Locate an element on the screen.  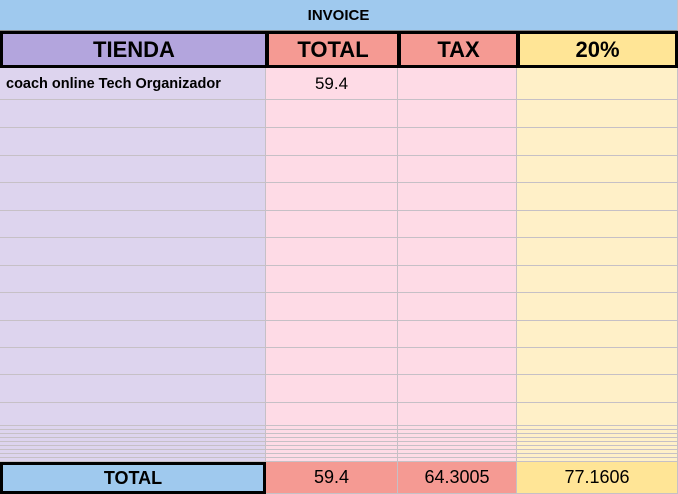
data-cell: 59.4 is located at coordinates (332, 84).